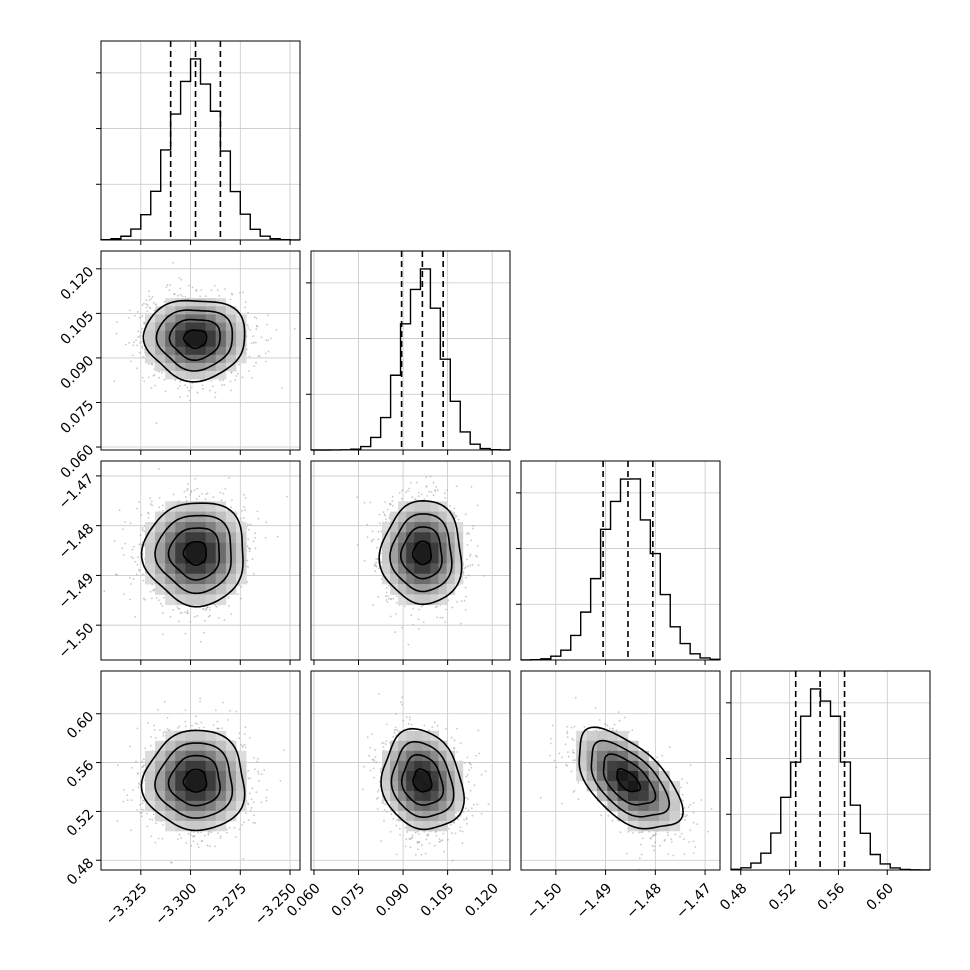  I want to click on contour-line, so click(195, 780).